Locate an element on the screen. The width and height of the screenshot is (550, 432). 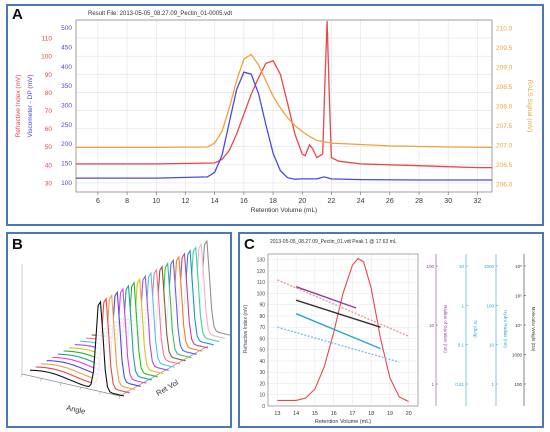
chart-c-y-axis-label: Refractive Index (mV) is located at coordinates (246, 328).